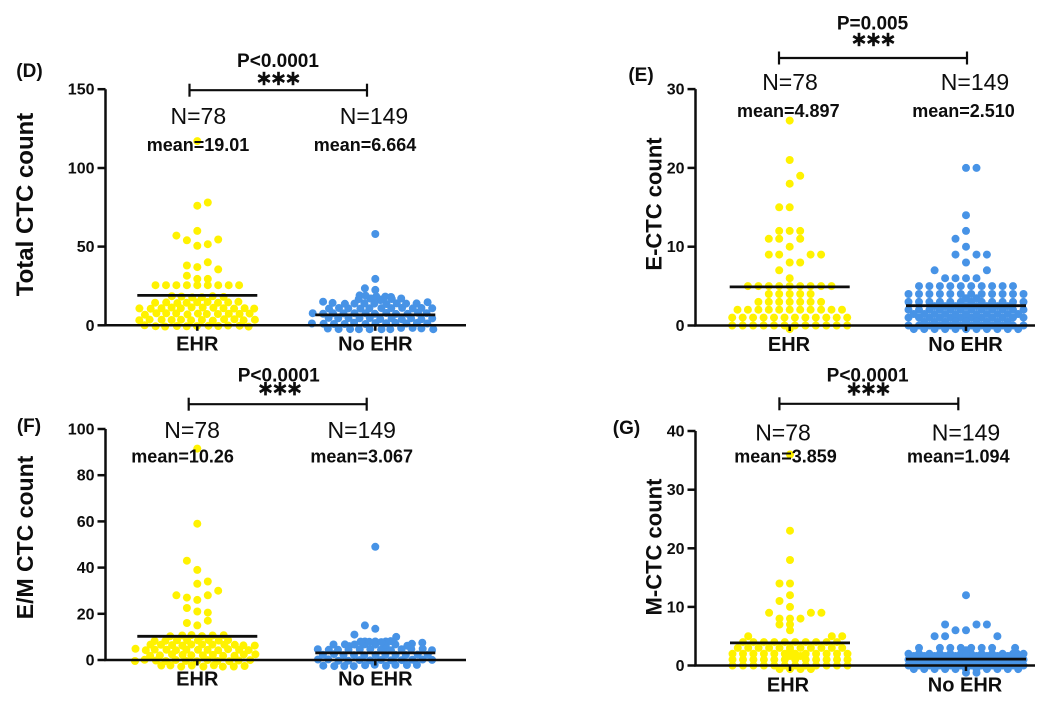 Image resolution: width=1064 pixels, height=714 pixels. Describe the element at coordinates (81, 90) in the screenshot. I see `svg-text: 150` at that location.